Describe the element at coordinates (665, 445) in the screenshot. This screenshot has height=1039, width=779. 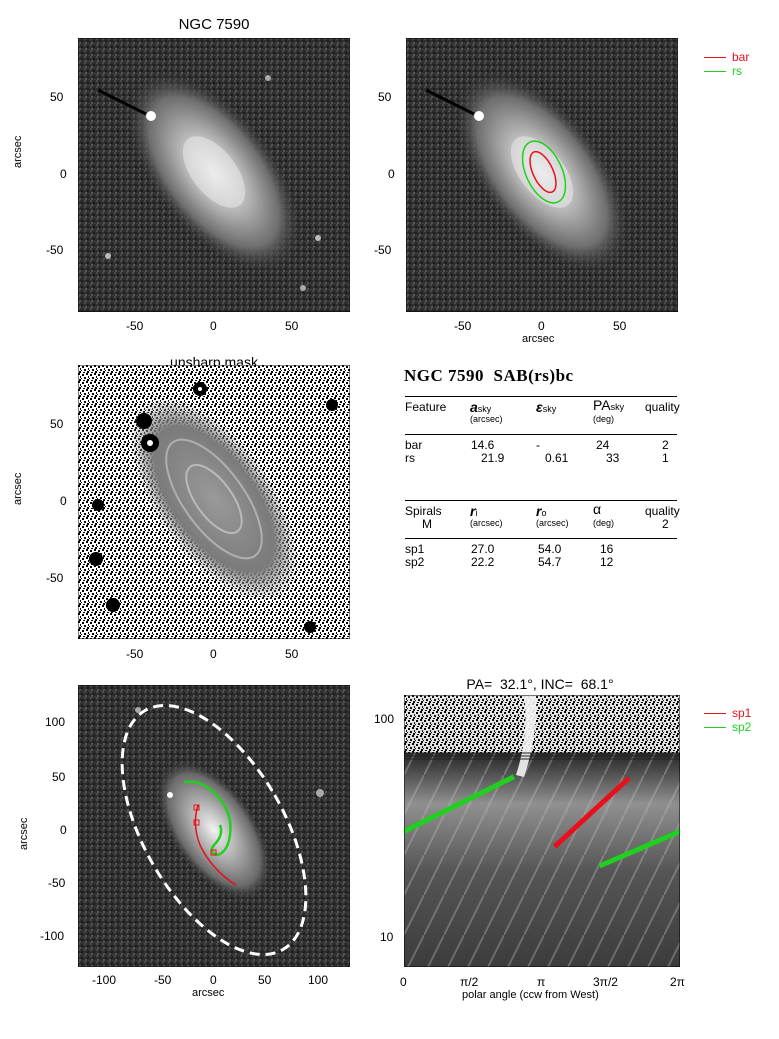
I see `table-cell: 2` at that location.